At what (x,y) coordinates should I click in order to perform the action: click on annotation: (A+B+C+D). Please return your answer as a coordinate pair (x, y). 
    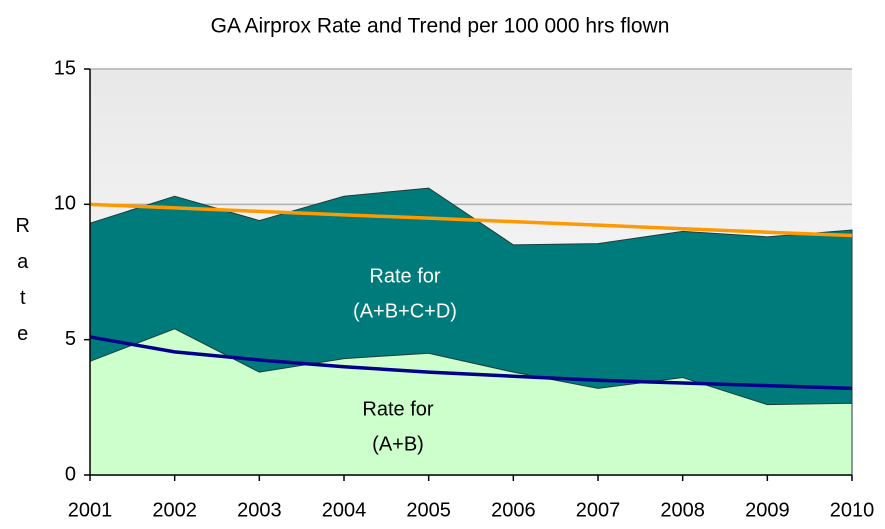
    Looking at the image, I should click on (405, 311).